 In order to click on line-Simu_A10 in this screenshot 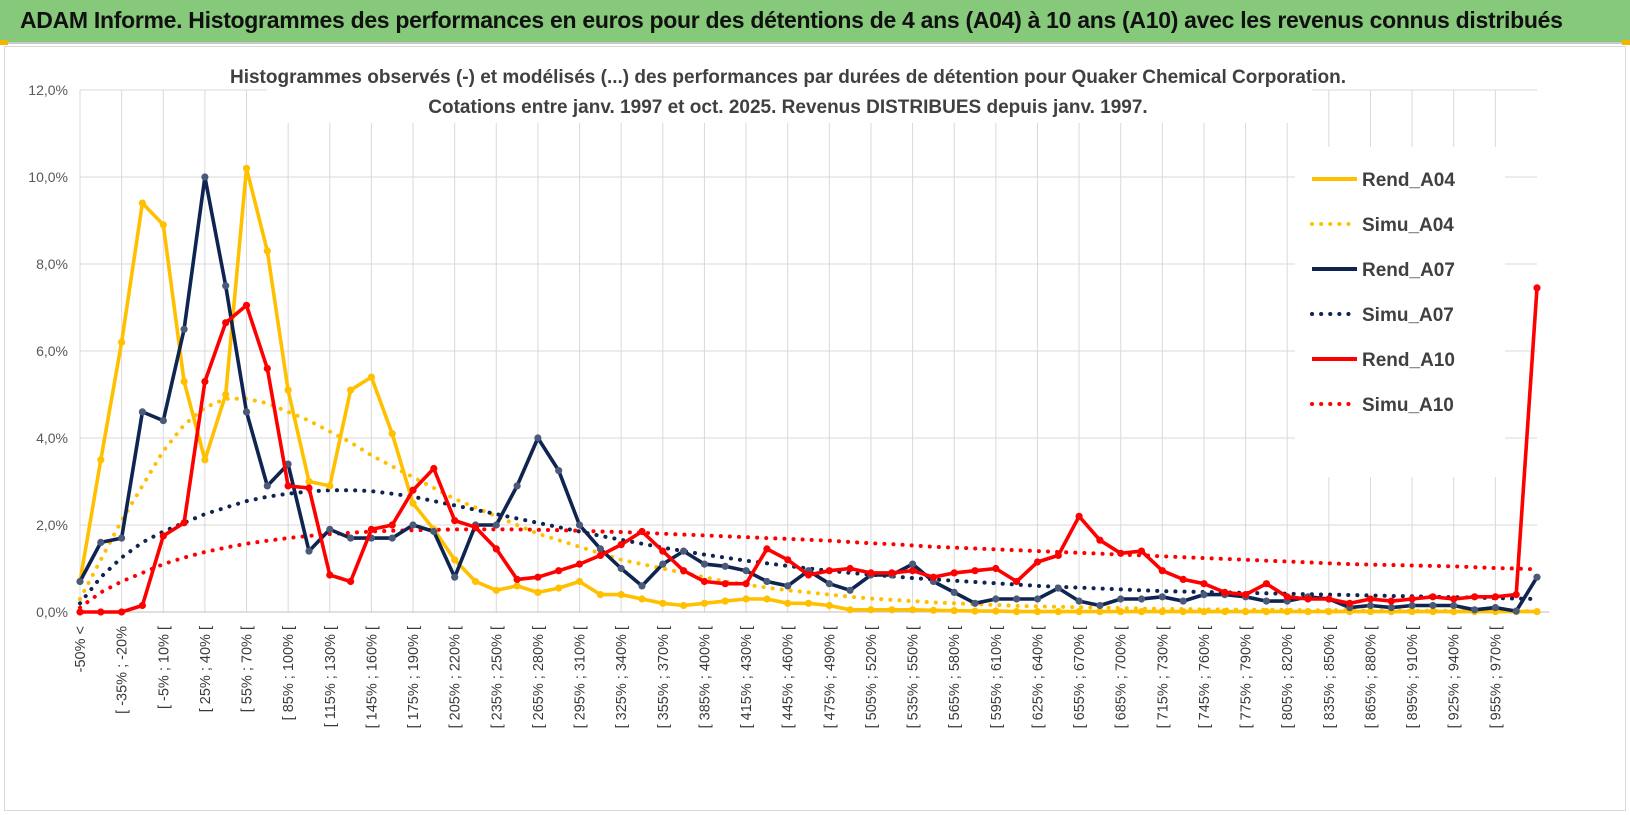, I will do `click(808, 568)`.